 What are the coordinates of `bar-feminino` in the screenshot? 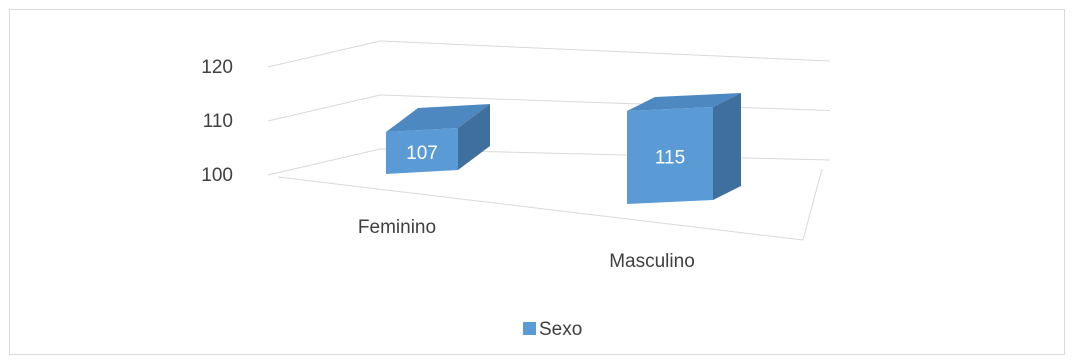 It's located at (438, 139).